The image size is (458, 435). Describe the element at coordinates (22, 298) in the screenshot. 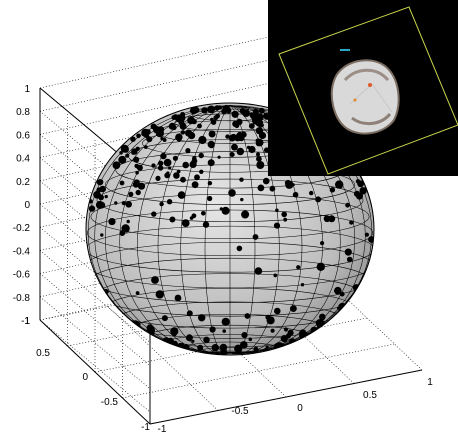

I see `z-tick-label: -0.8` at that location.